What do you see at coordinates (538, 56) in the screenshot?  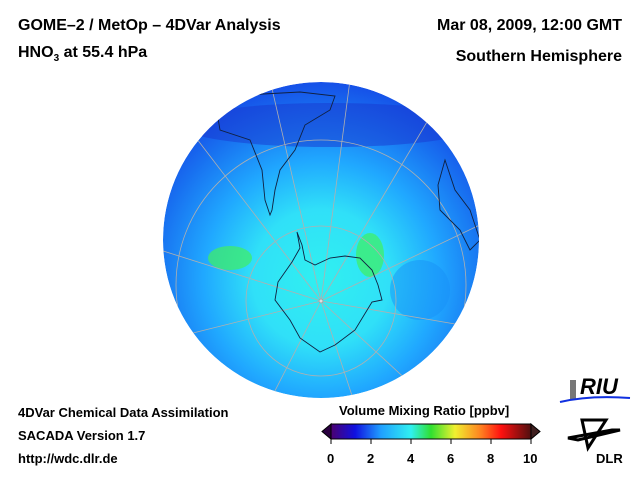 I see `region-label: Southern Hemisphere` at bounding box center [538, 56].